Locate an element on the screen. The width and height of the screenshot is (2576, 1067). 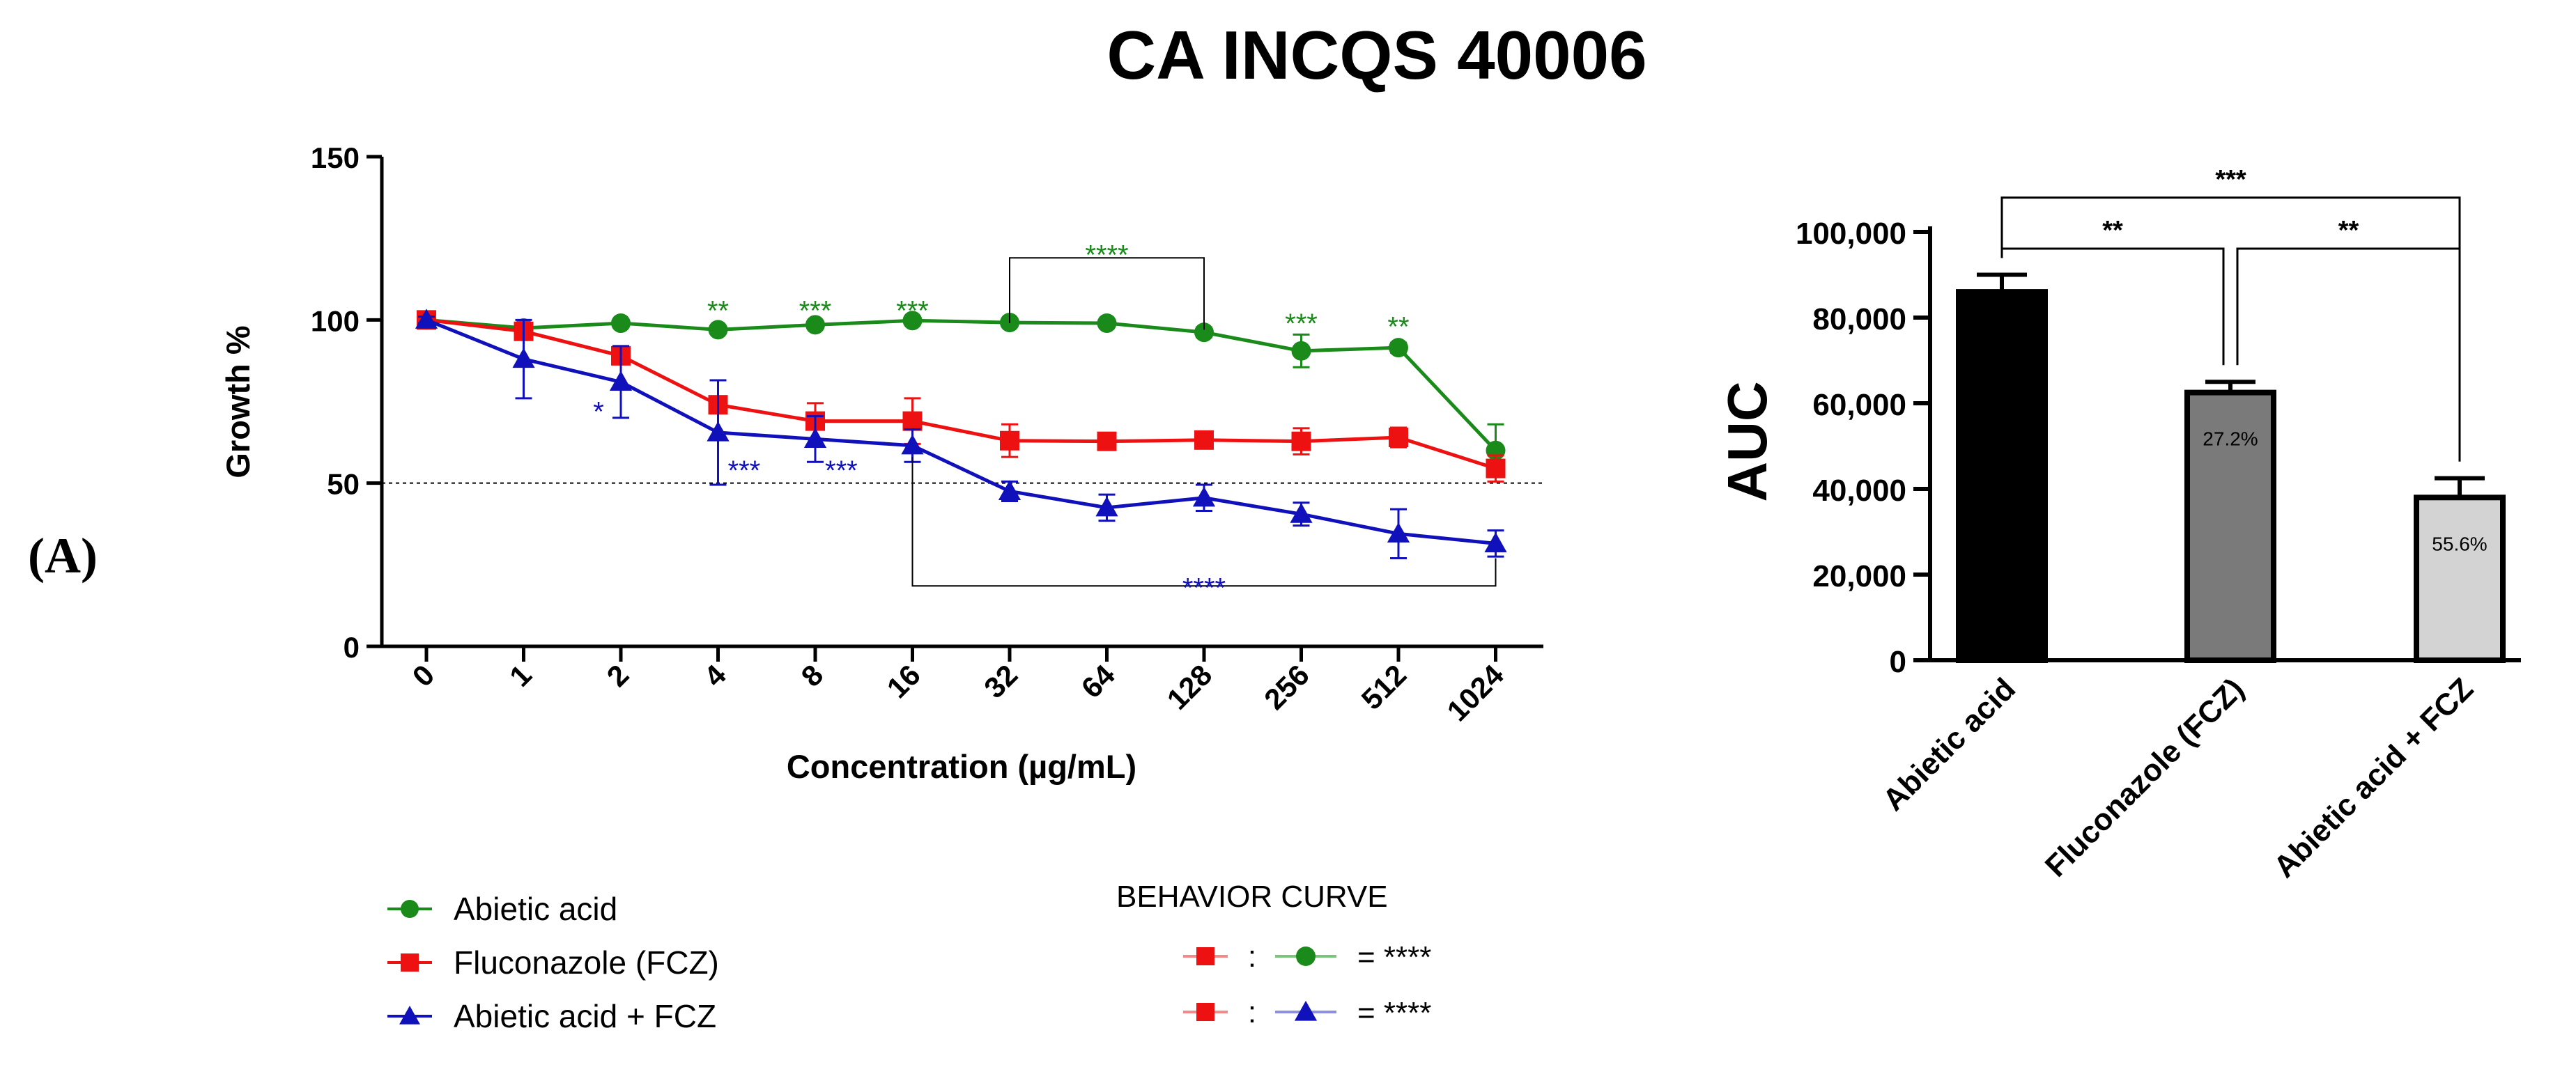
line-xtick-label: 64 is located at coordinates (1098, 681).